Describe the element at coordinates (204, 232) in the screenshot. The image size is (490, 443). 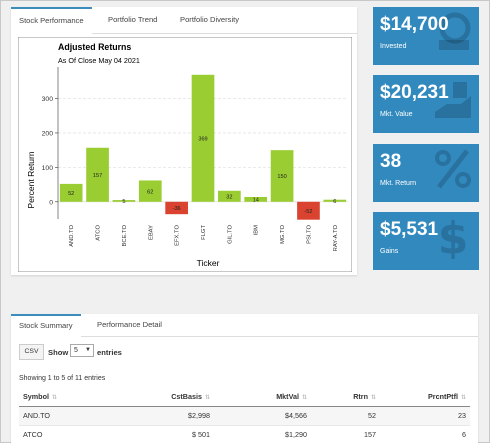
I see `x-tick-label: FLGT` at that location.